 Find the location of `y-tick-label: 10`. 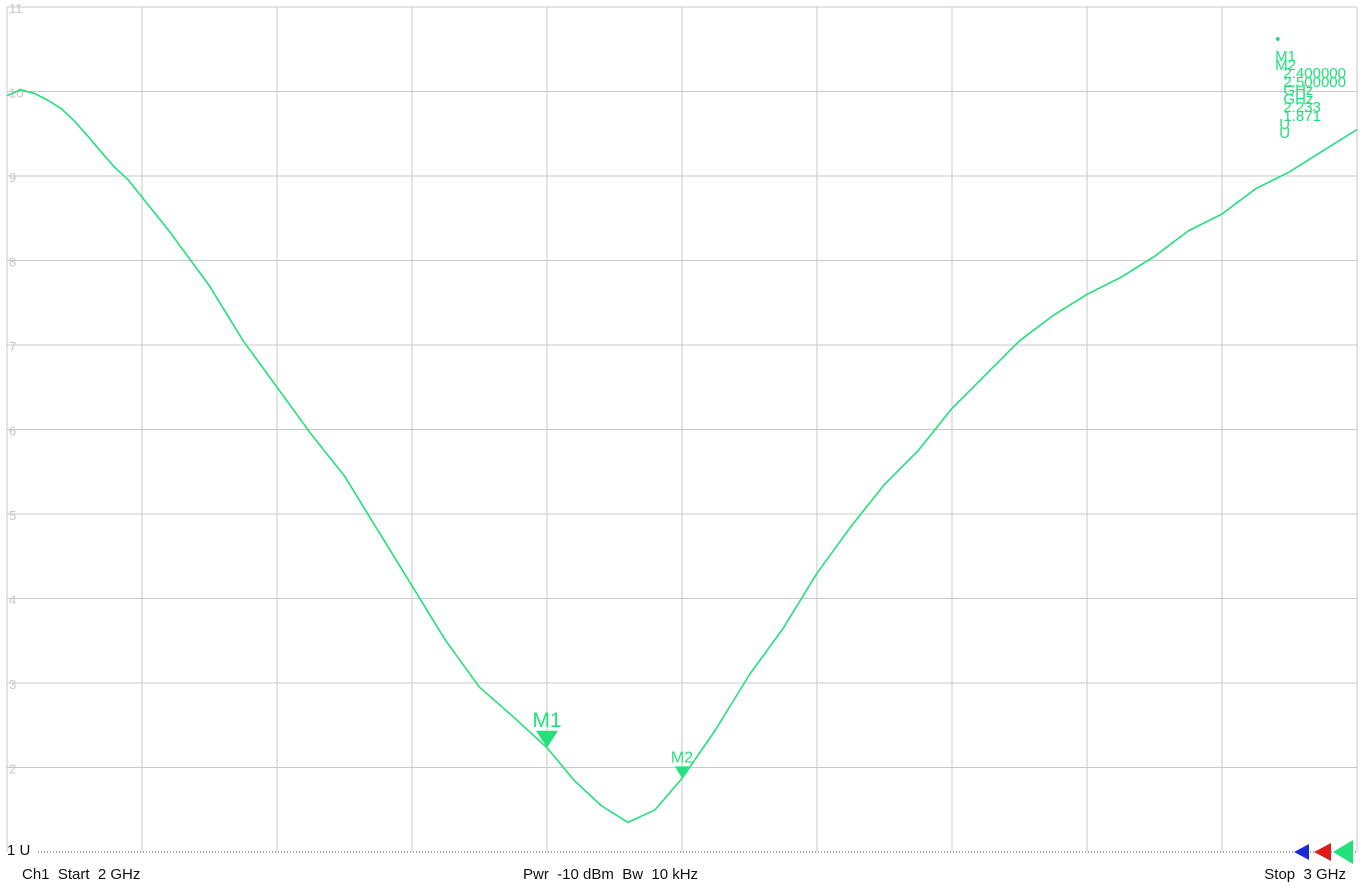

y-tick-label: 10 is located at coordinates (16, 93).